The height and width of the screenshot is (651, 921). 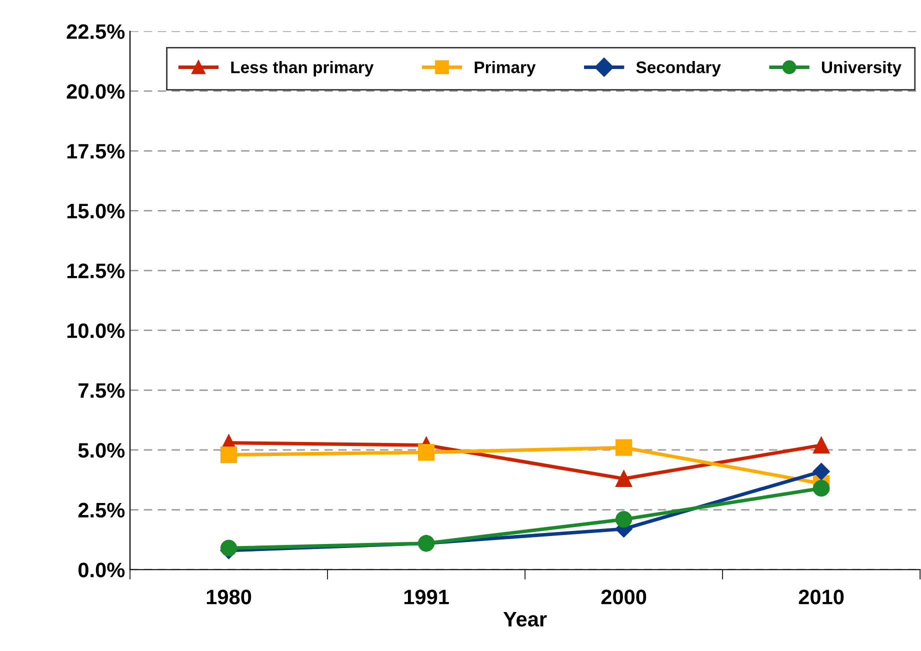 What do you see at coordinates (862, 68) in the screenshot?
I see `legend-label: University` at bounding box center [862, 68].